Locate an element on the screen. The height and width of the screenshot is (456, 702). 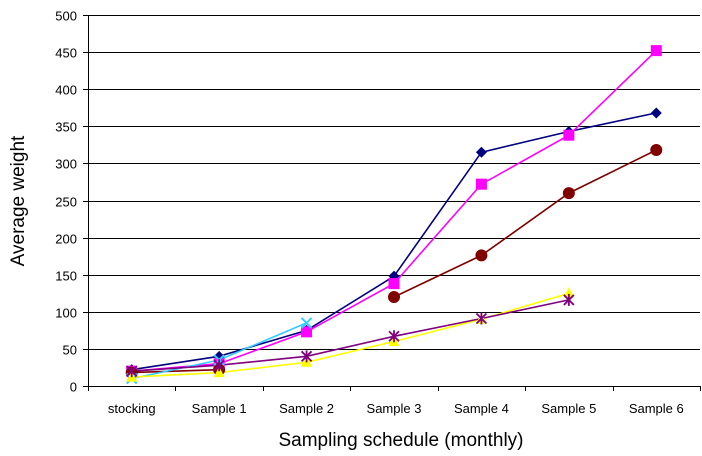
x-axis-title: Sampling schedule (monthly) is located at coordinates (400, 440).